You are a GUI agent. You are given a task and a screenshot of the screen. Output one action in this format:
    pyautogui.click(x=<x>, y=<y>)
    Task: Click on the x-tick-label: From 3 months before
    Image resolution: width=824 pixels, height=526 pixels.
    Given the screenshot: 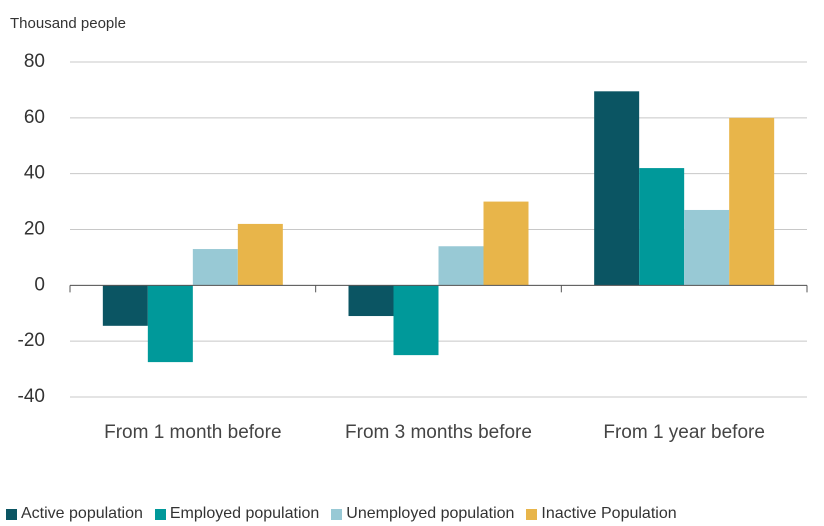 What is the action you would take?
    pyautogui.click(x=438, y=432)
    